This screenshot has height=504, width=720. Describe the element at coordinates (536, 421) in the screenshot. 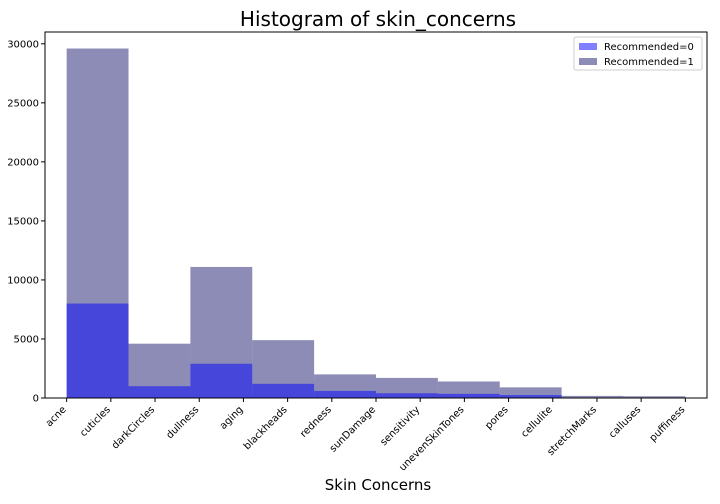

I see `x-tick-label-cellulite: cellulite` at that location.